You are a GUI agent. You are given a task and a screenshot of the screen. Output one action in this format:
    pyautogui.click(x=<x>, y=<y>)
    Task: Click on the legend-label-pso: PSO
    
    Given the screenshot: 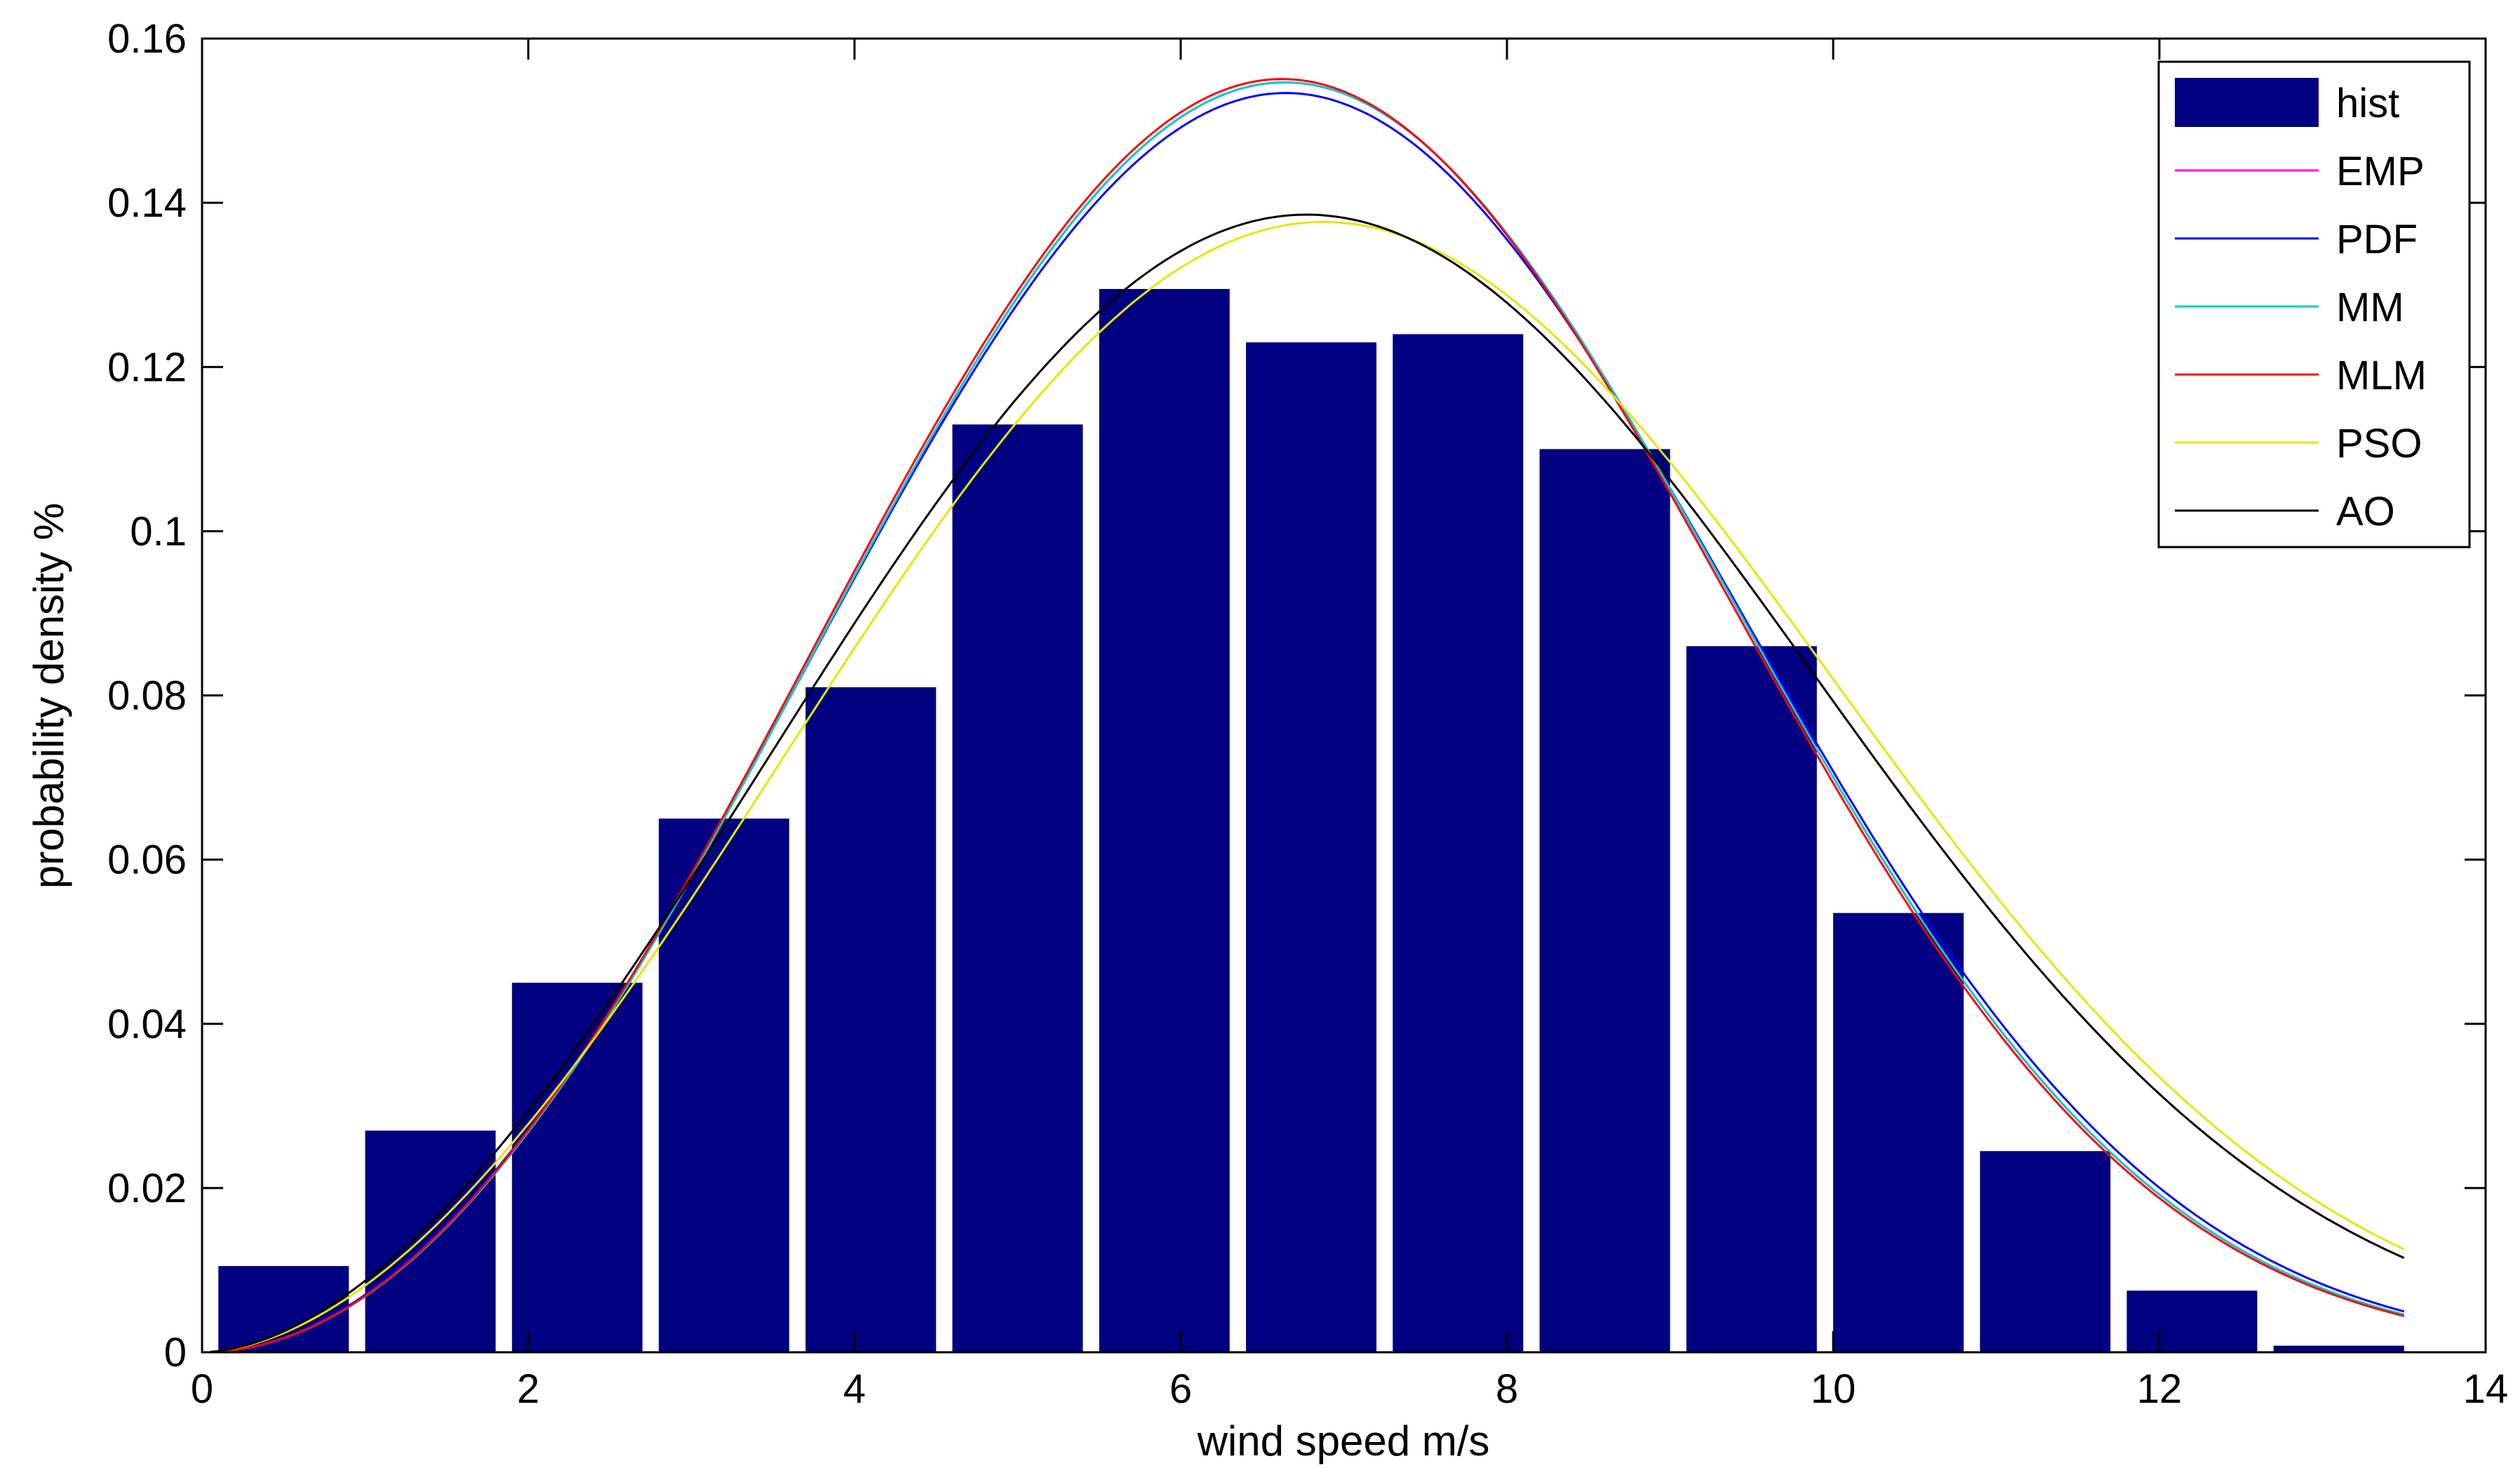 What is the action you would take?
    pyautogui.click(x=2379, y=443)
    